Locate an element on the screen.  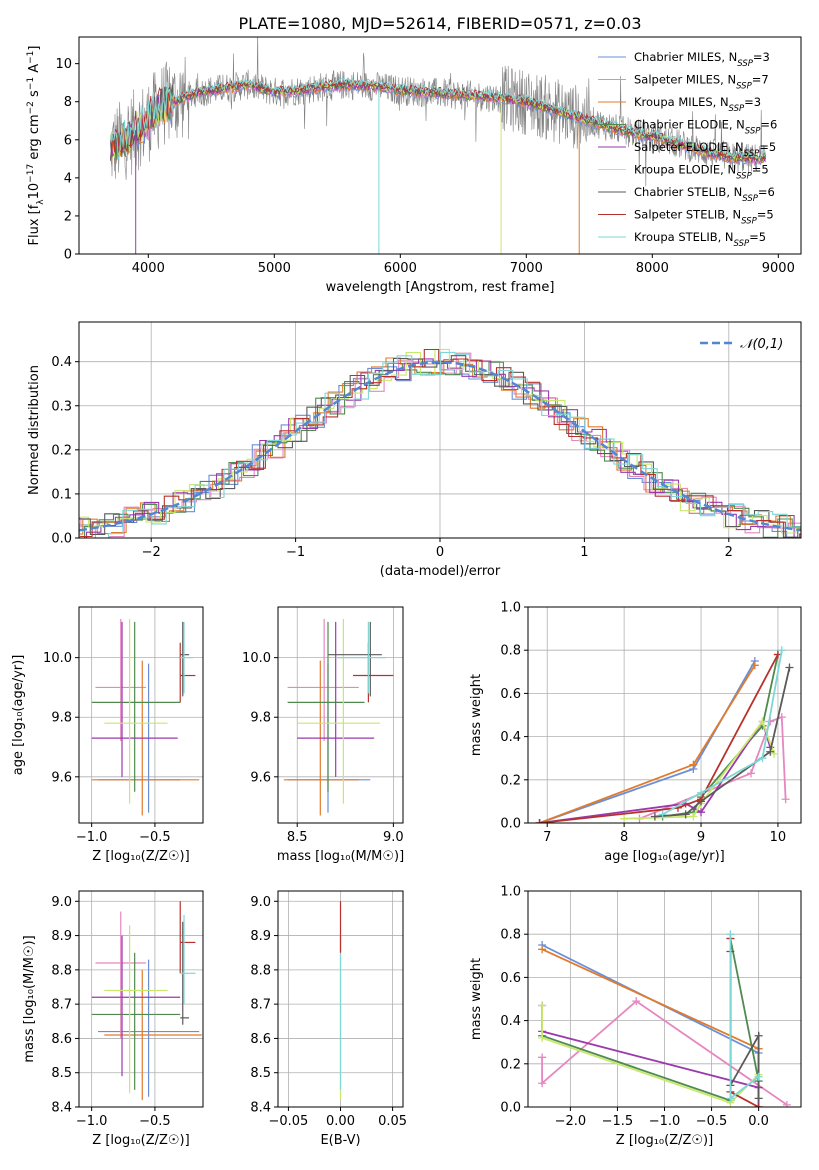
y-axis-label-part: erg cm is located at coordinates (34, 138).